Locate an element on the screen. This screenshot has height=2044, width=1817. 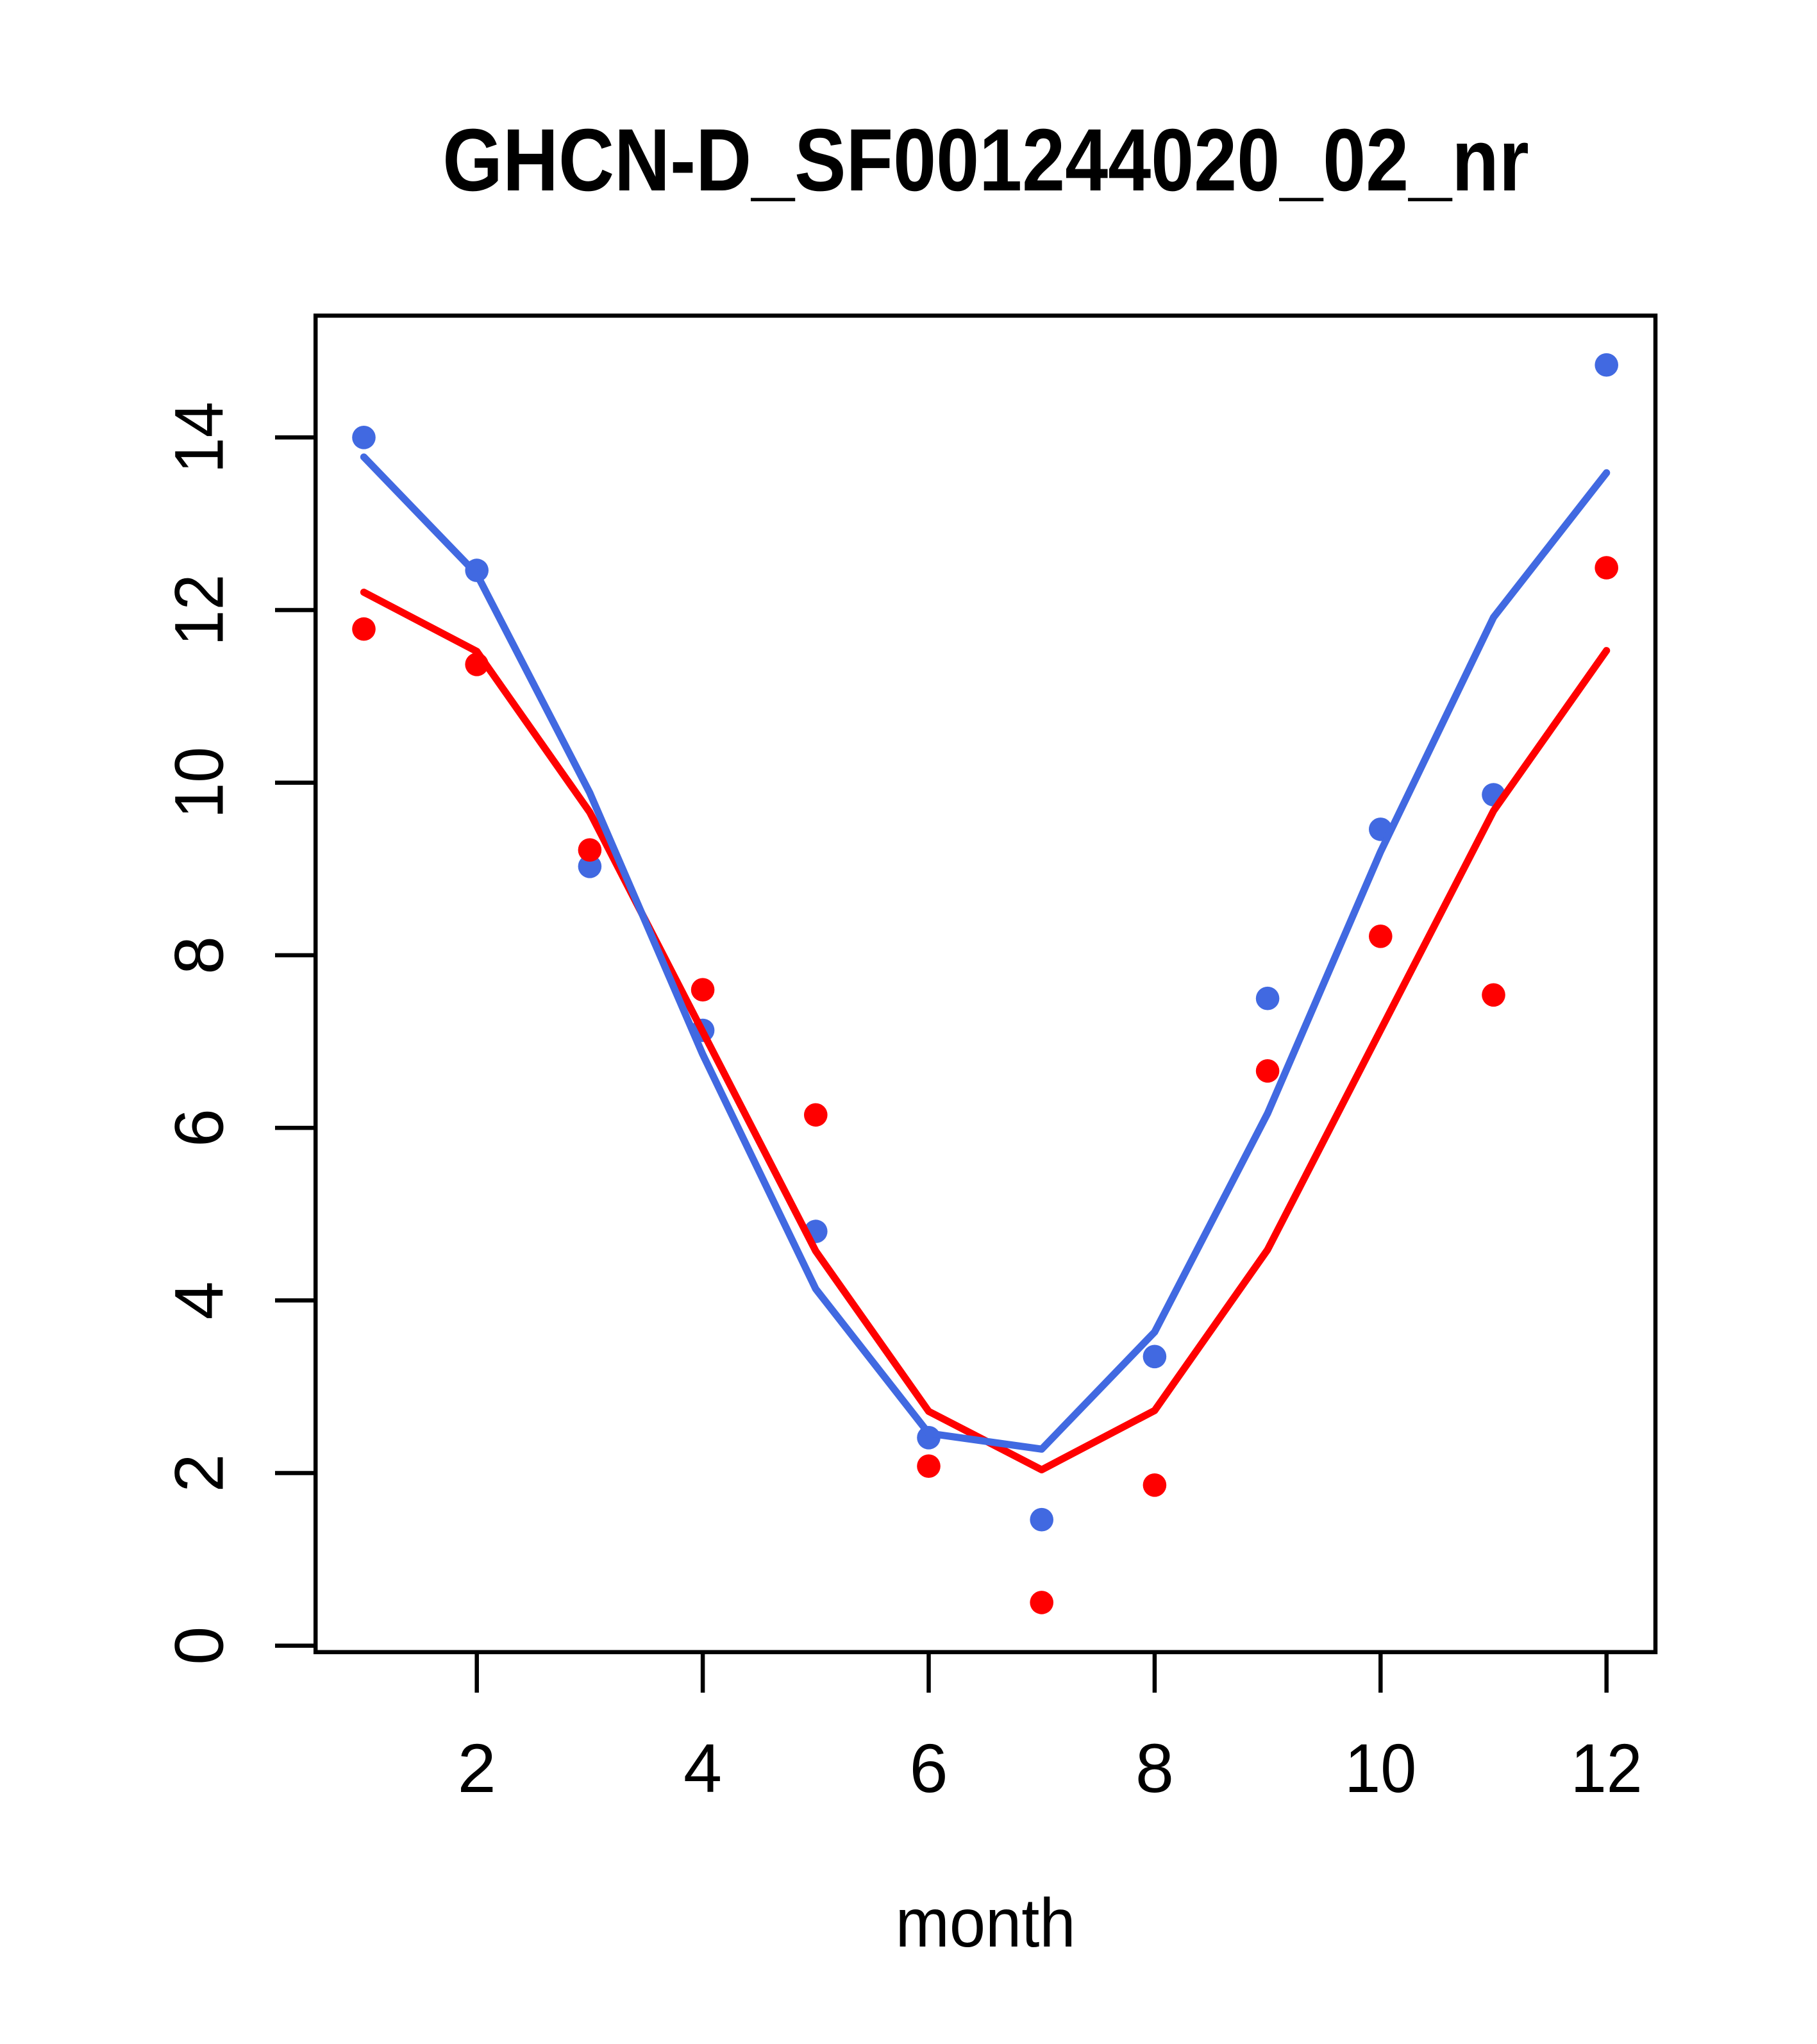
svg-text: GHCN-D_SF001244020_02_nr is located at coordinates (985, 160).